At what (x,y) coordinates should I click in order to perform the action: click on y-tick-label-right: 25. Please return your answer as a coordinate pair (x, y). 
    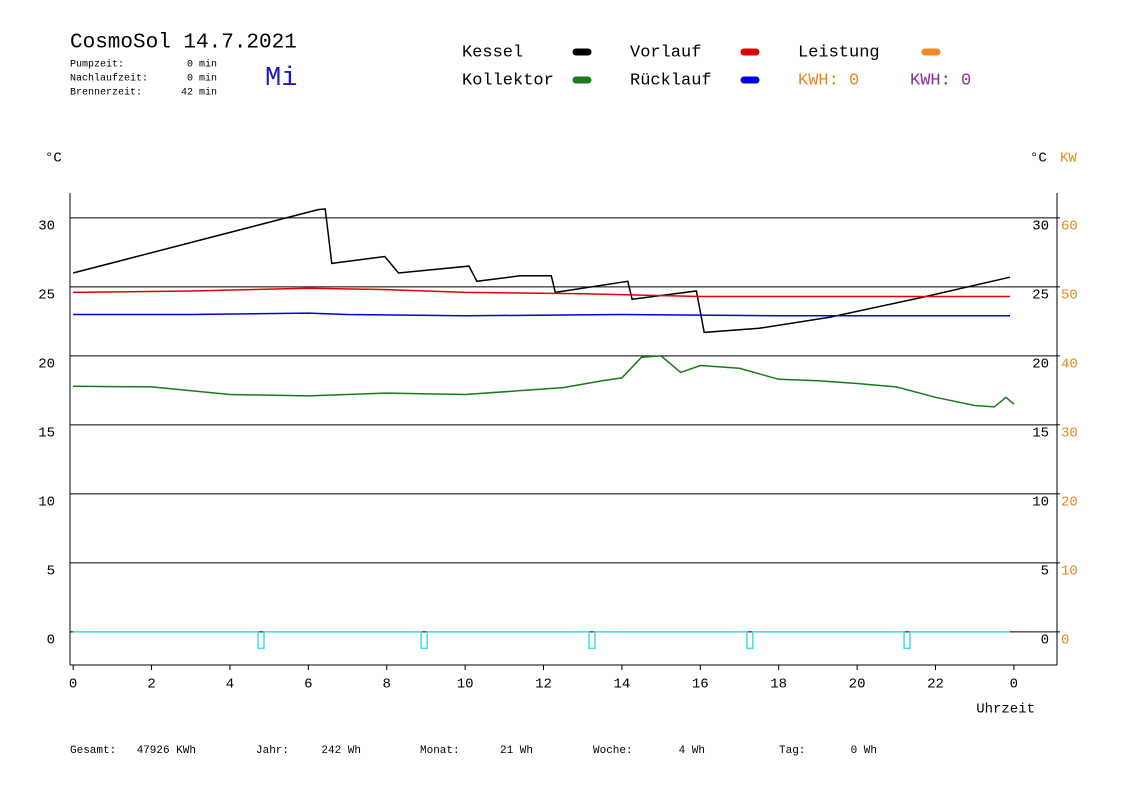
    Looking at the image, I should click on (1040, 296).